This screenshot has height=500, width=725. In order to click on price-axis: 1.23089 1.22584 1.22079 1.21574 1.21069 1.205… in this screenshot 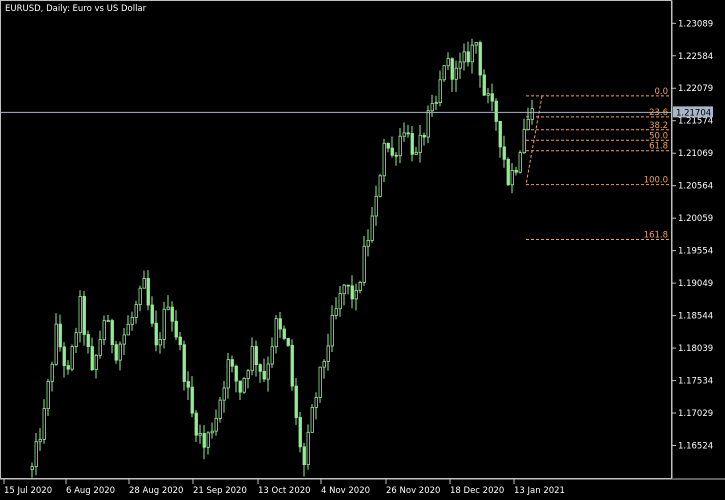, I will do `click(692, 235)`.